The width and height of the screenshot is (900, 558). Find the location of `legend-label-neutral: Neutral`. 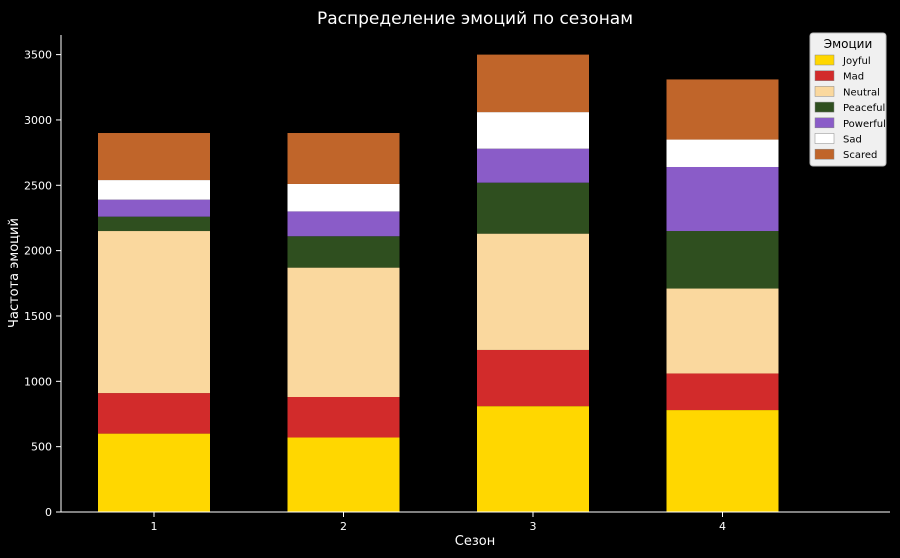

legend-label-neutral: Neutral is located at coordinates (861, 92).